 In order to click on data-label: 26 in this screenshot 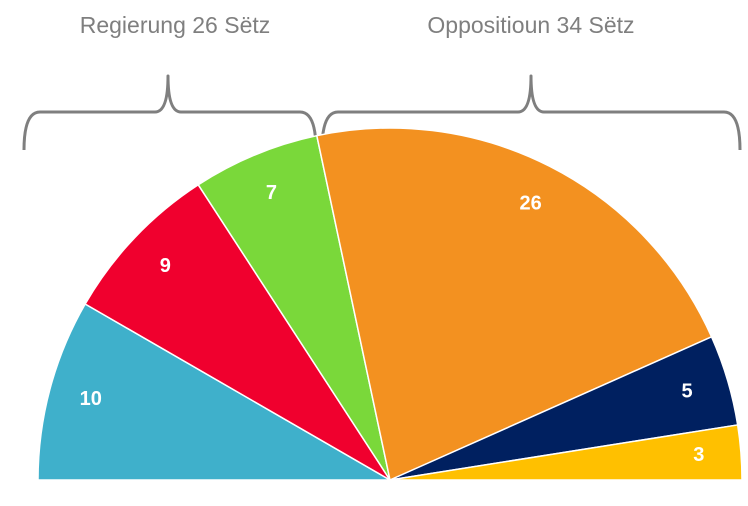, I will do `click(531, 203)`.